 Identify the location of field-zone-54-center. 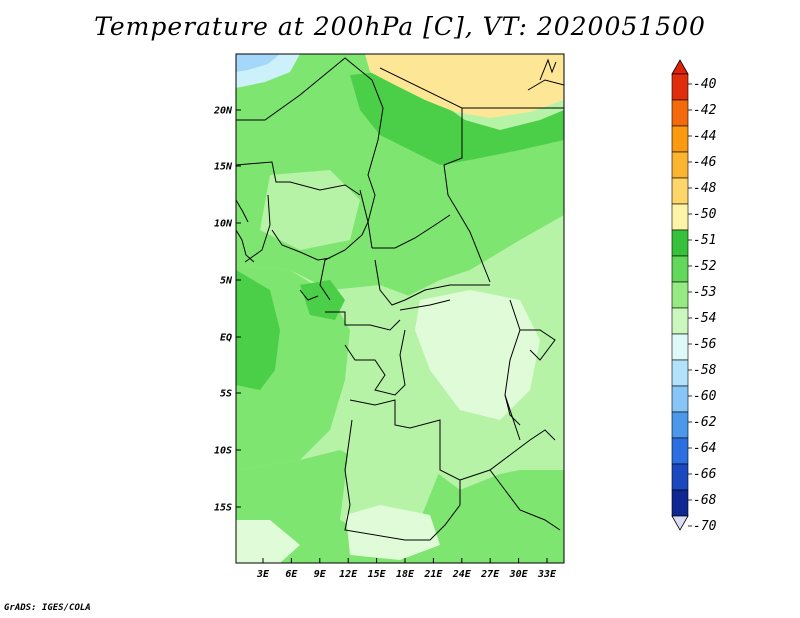
(477, 355).